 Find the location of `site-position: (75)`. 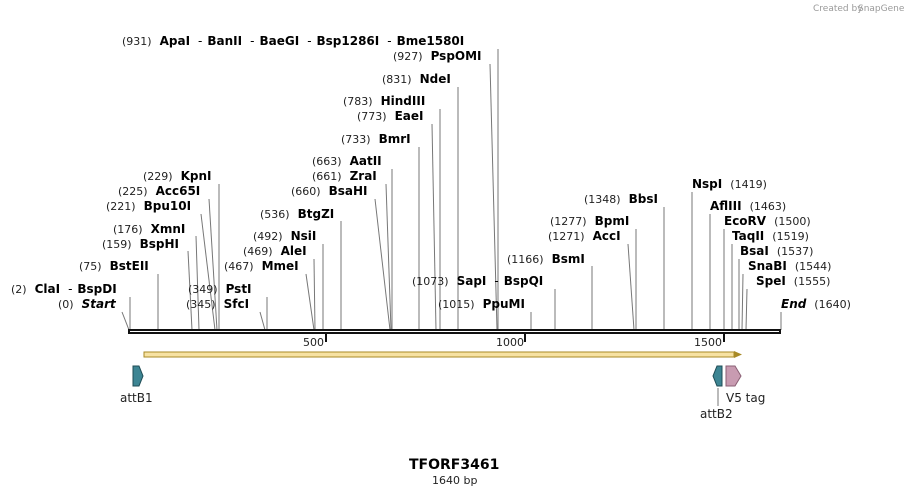

site-position: (75) is located at coordinates (90, 266).